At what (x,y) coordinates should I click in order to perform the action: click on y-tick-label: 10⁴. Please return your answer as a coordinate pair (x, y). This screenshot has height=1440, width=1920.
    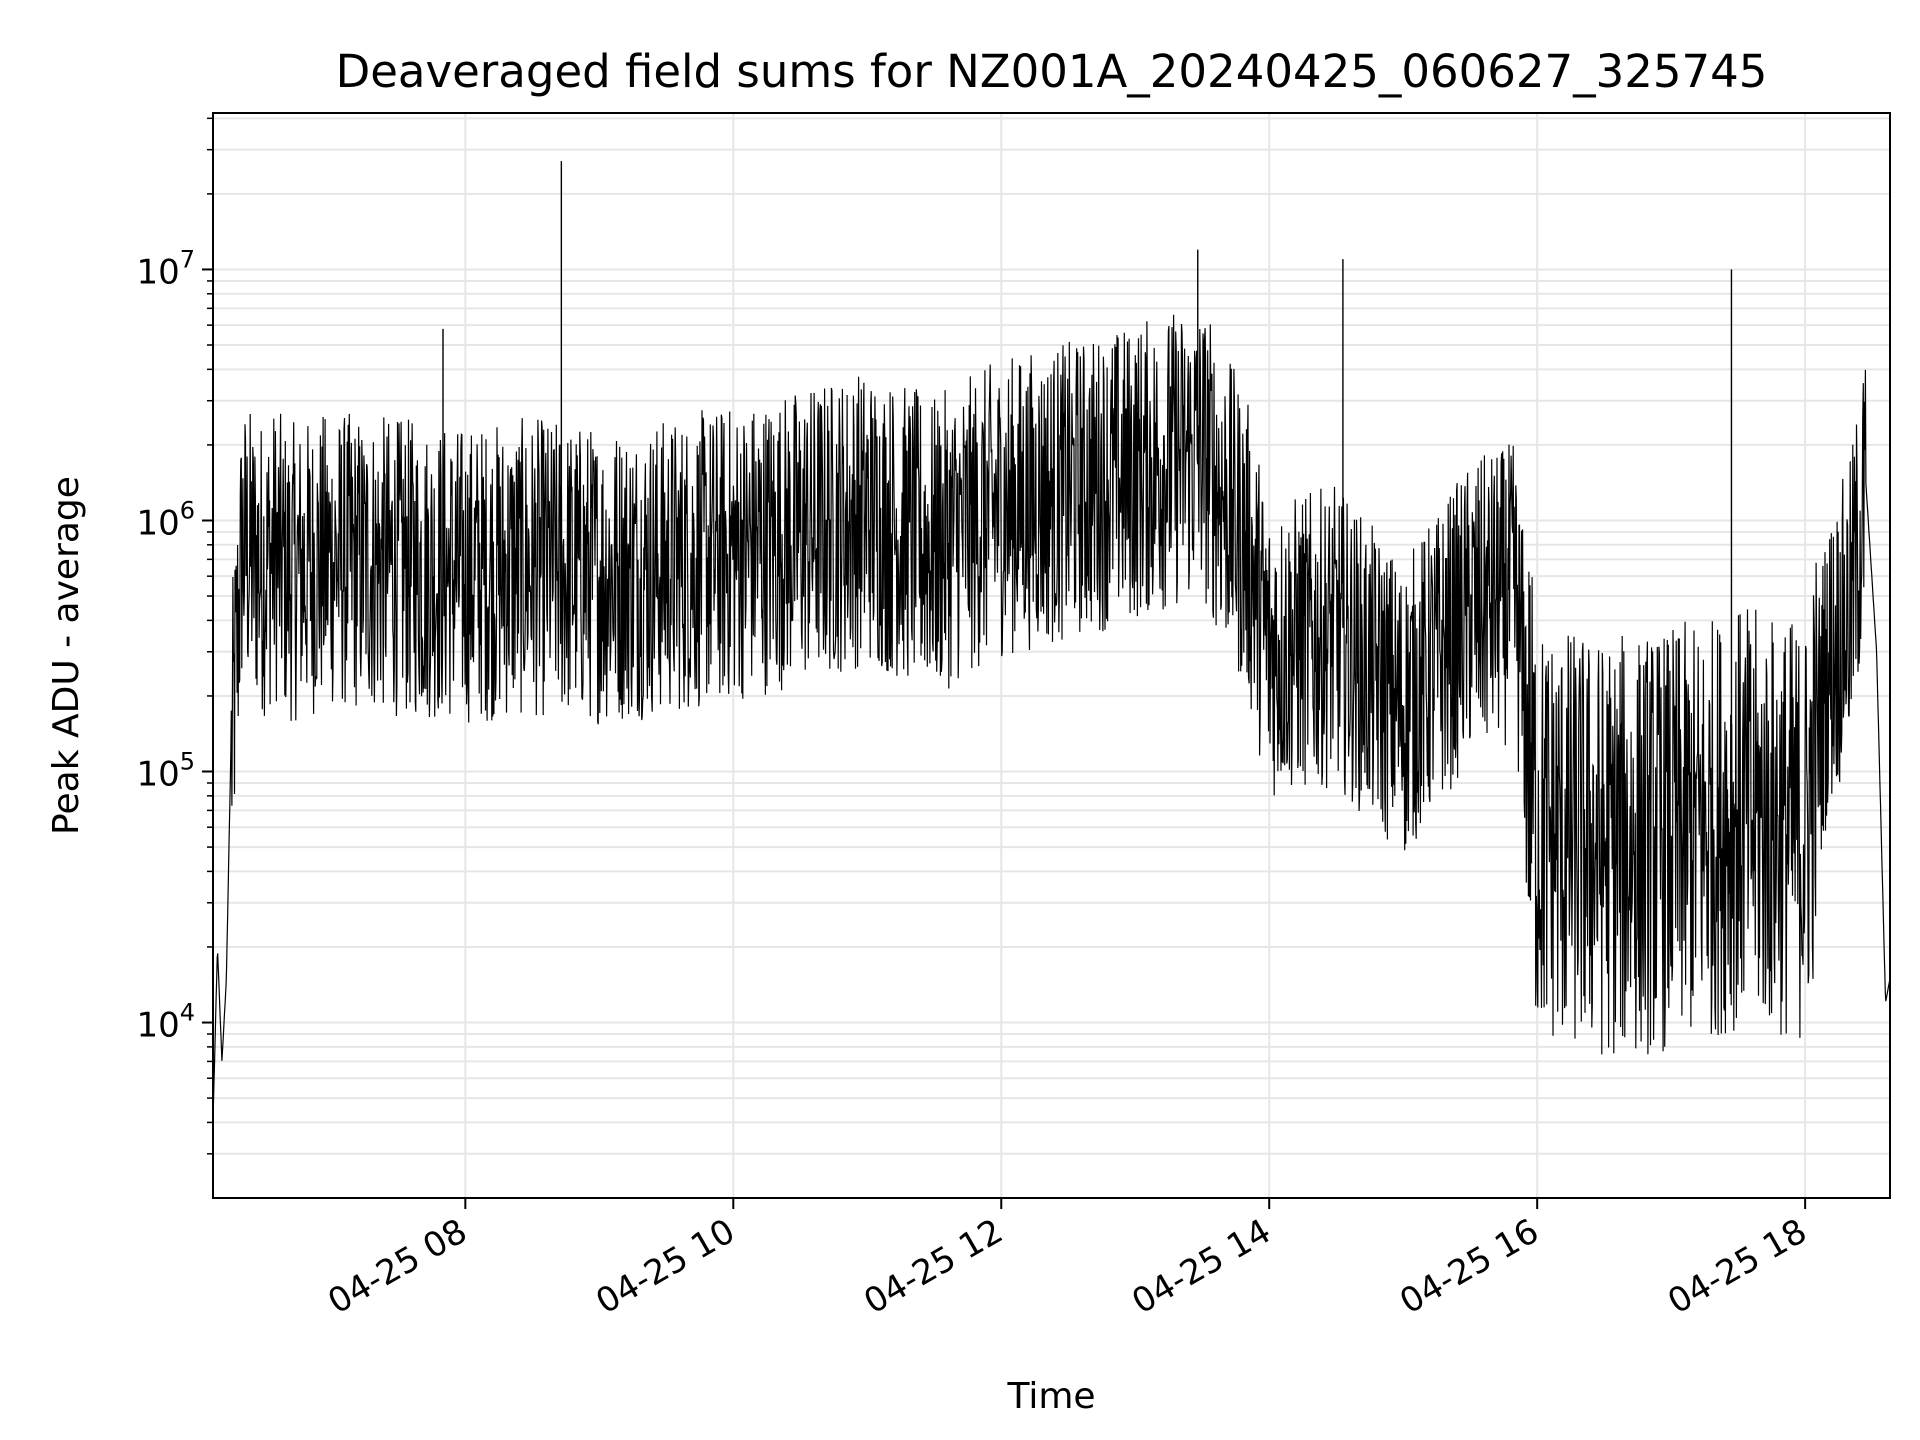
    Looking at the image, I should click on (165, 1022).